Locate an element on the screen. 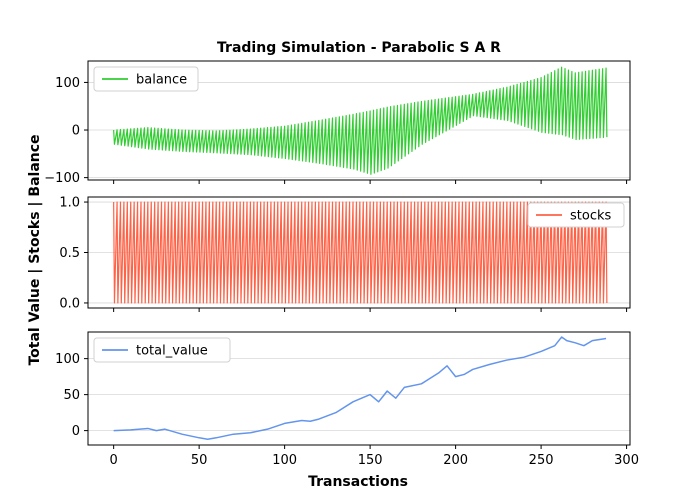 Image resolution: width=700 pixels, height=500 pixels. x-axis-label: Transactions is located at coordinates (358, 482).